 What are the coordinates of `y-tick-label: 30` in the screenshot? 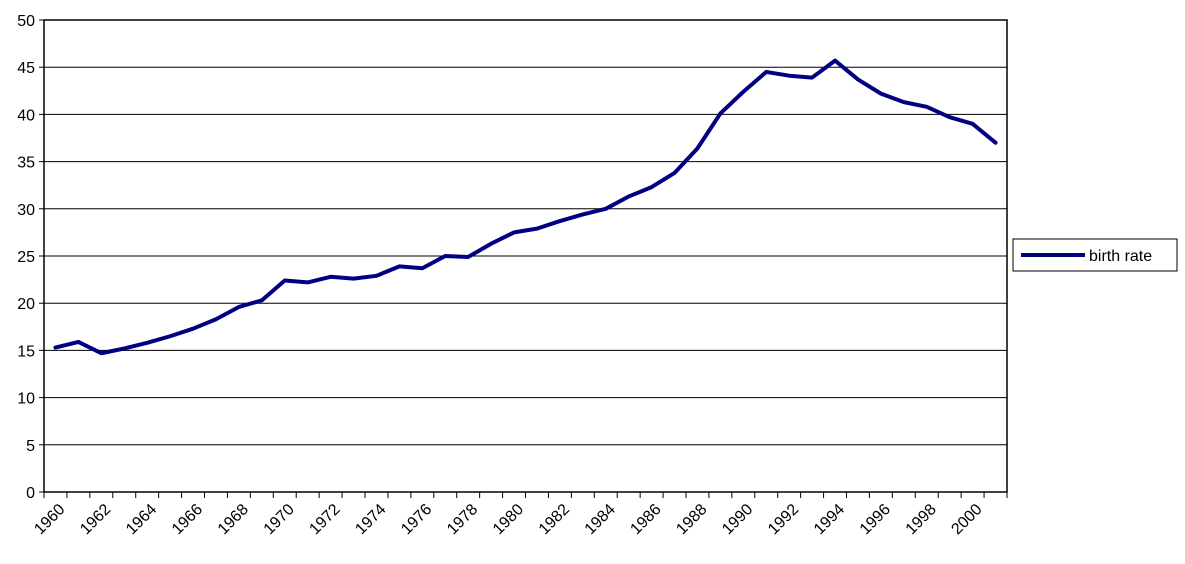 It's located at (26, 210).